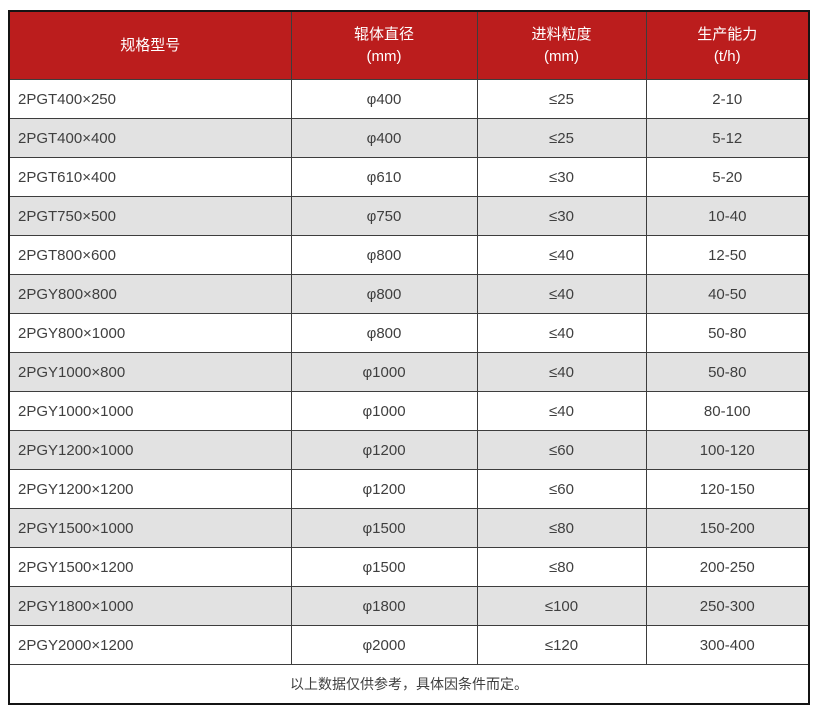  What do you see at coordinates (150, 294) in the screenshot?
I see `cell-model: 2PGY800×800` at bounding box center [150, 294].